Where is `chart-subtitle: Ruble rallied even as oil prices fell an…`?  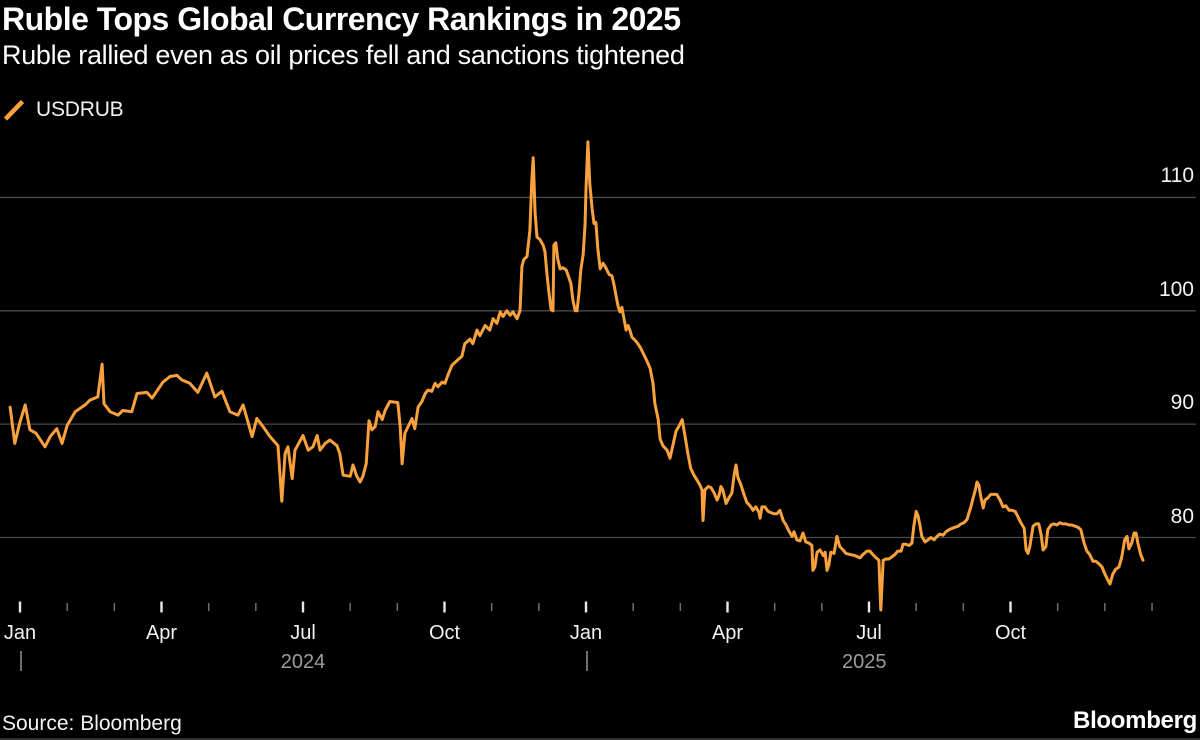 chart-subtitle: Ruble rallied even as oil prices fell an… is located at coordinates (343, 55).